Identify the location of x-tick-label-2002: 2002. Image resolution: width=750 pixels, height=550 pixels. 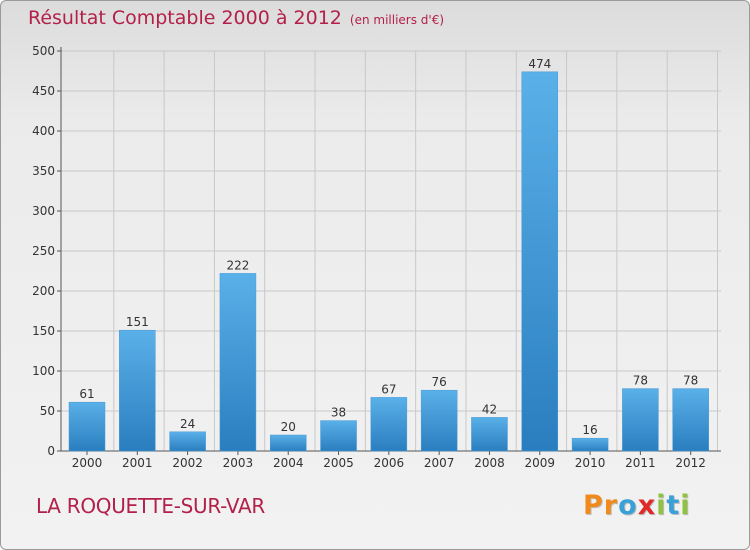
(187, 463).